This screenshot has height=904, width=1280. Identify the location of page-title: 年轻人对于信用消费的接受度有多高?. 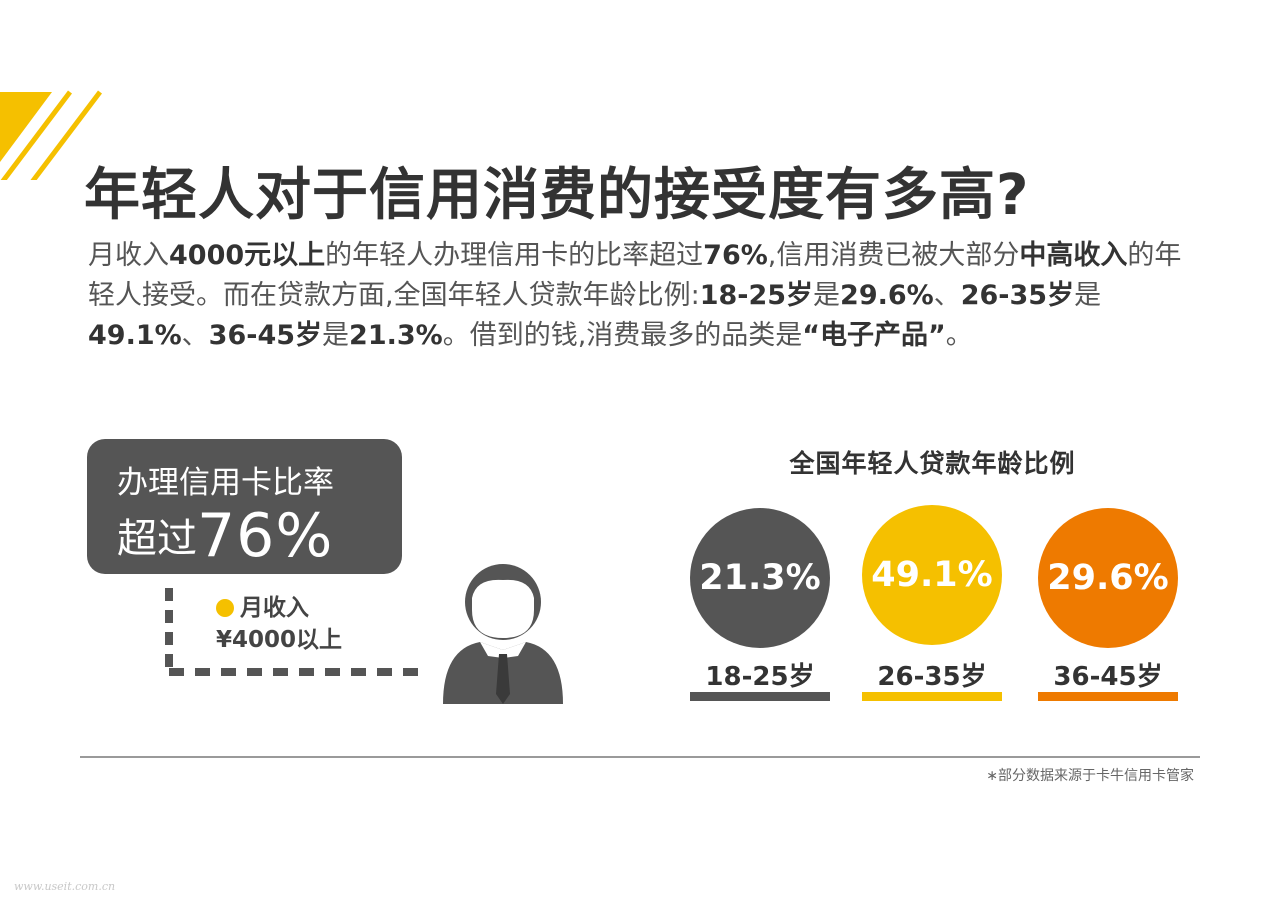
(557, 195).